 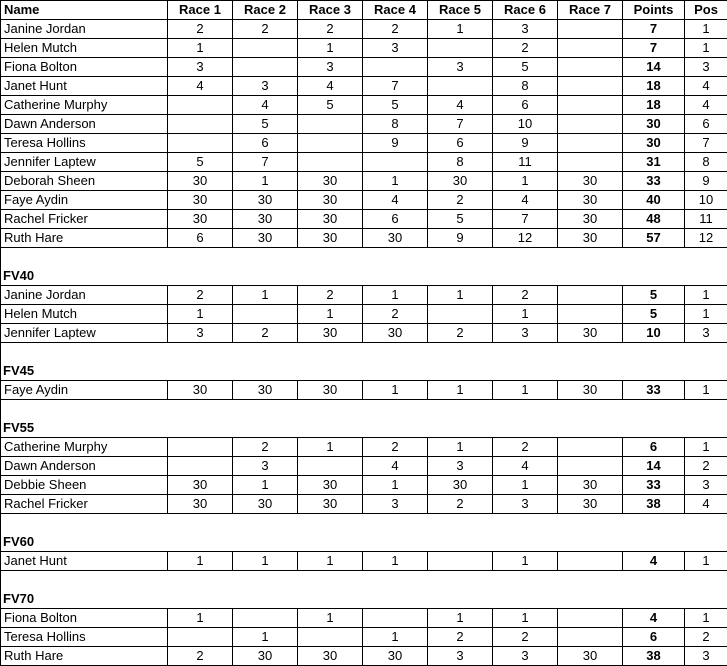 I want to click on points-cell: 5, so click(x=653, y=295).